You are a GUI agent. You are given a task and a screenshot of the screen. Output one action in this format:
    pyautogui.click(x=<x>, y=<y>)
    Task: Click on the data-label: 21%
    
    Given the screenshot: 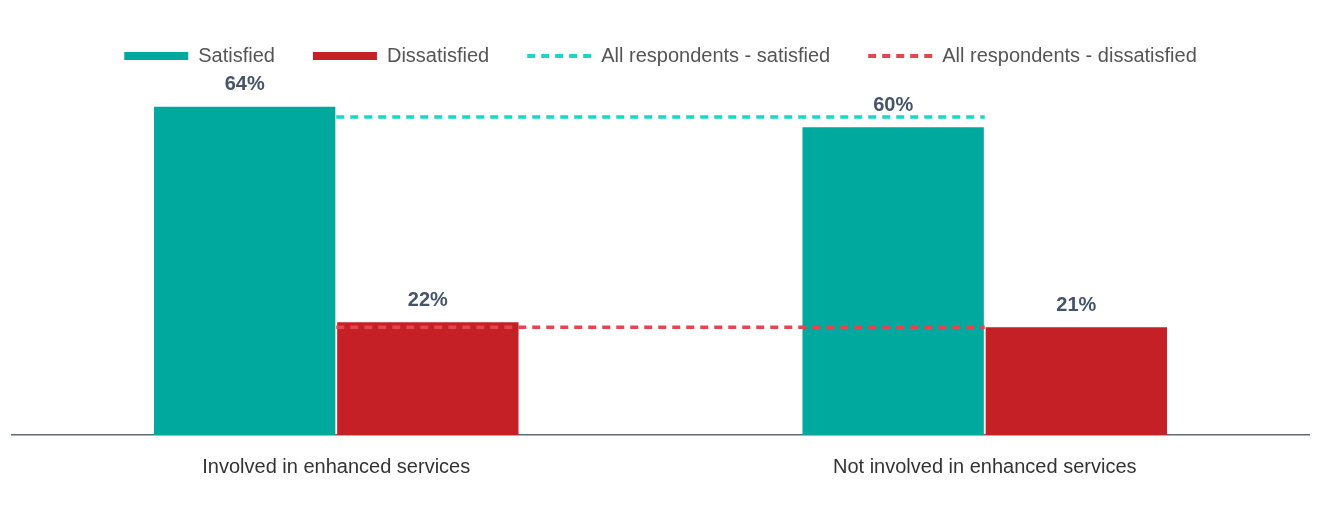 What is the action you would take?
    pyautogui.click(x=1076, y=303)
    